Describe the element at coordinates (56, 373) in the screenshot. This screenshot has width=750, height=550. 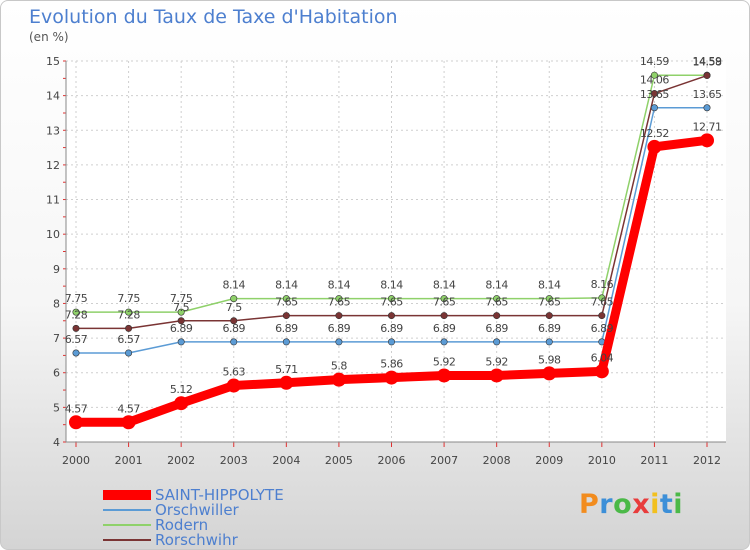
I see `y-tick-label: 6` at that location.